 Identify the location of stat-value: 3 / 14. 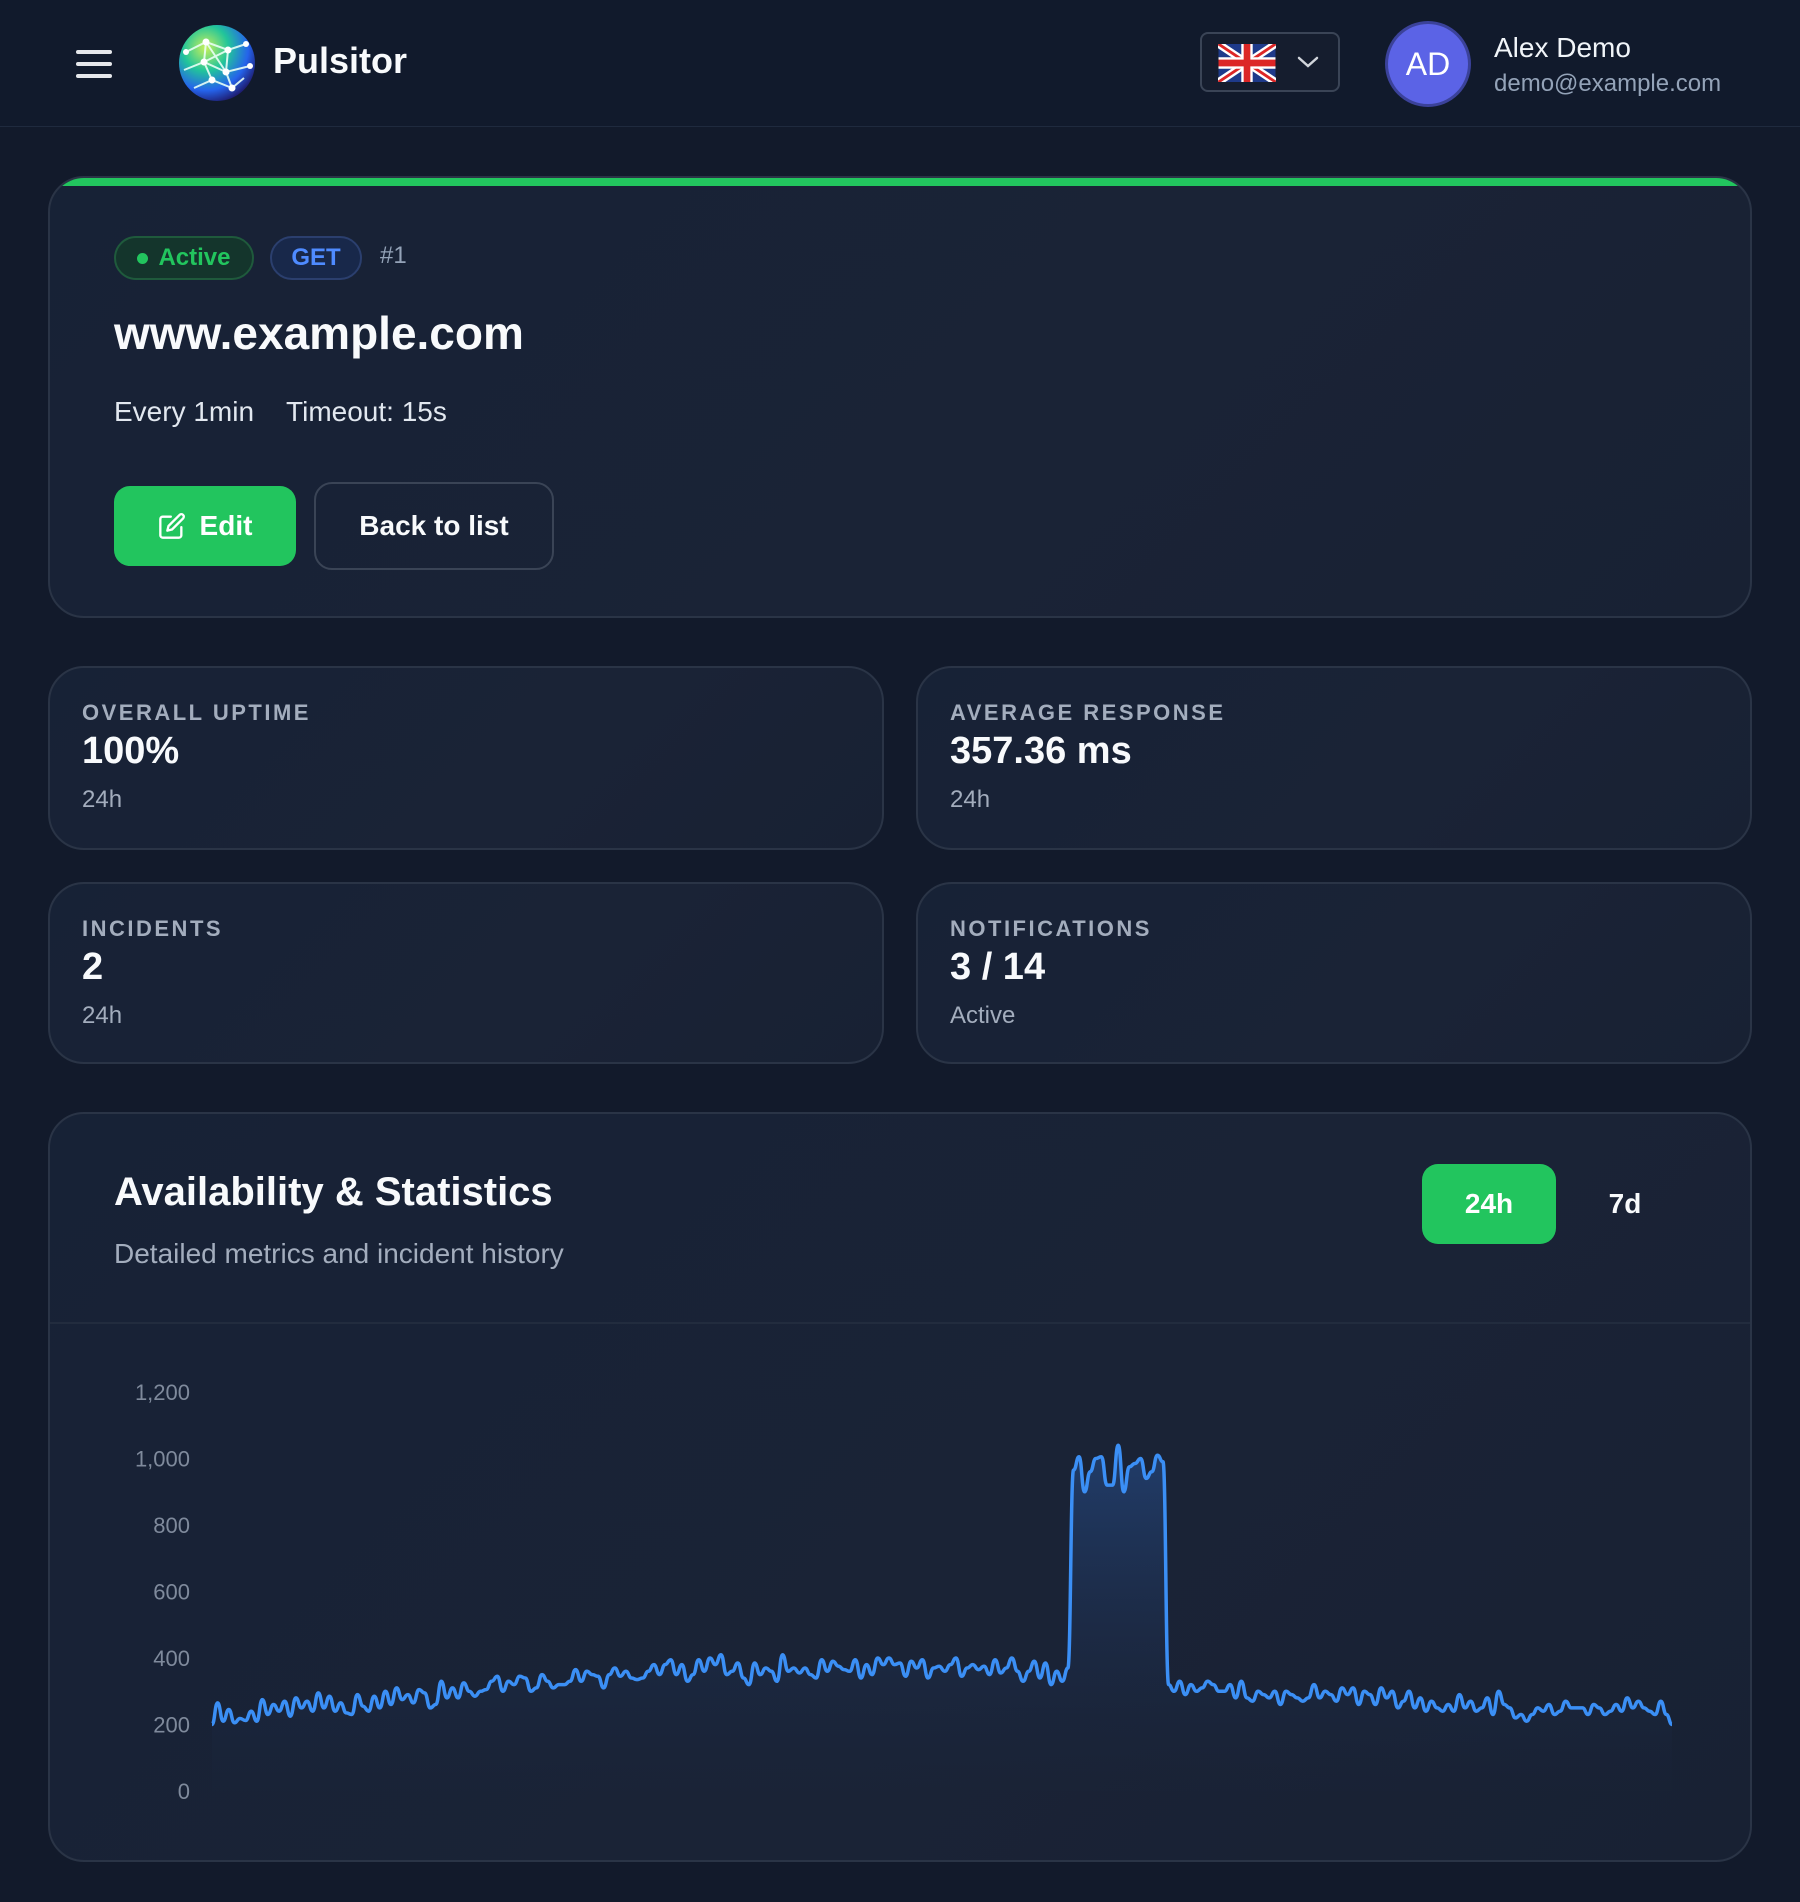
(998, 967).